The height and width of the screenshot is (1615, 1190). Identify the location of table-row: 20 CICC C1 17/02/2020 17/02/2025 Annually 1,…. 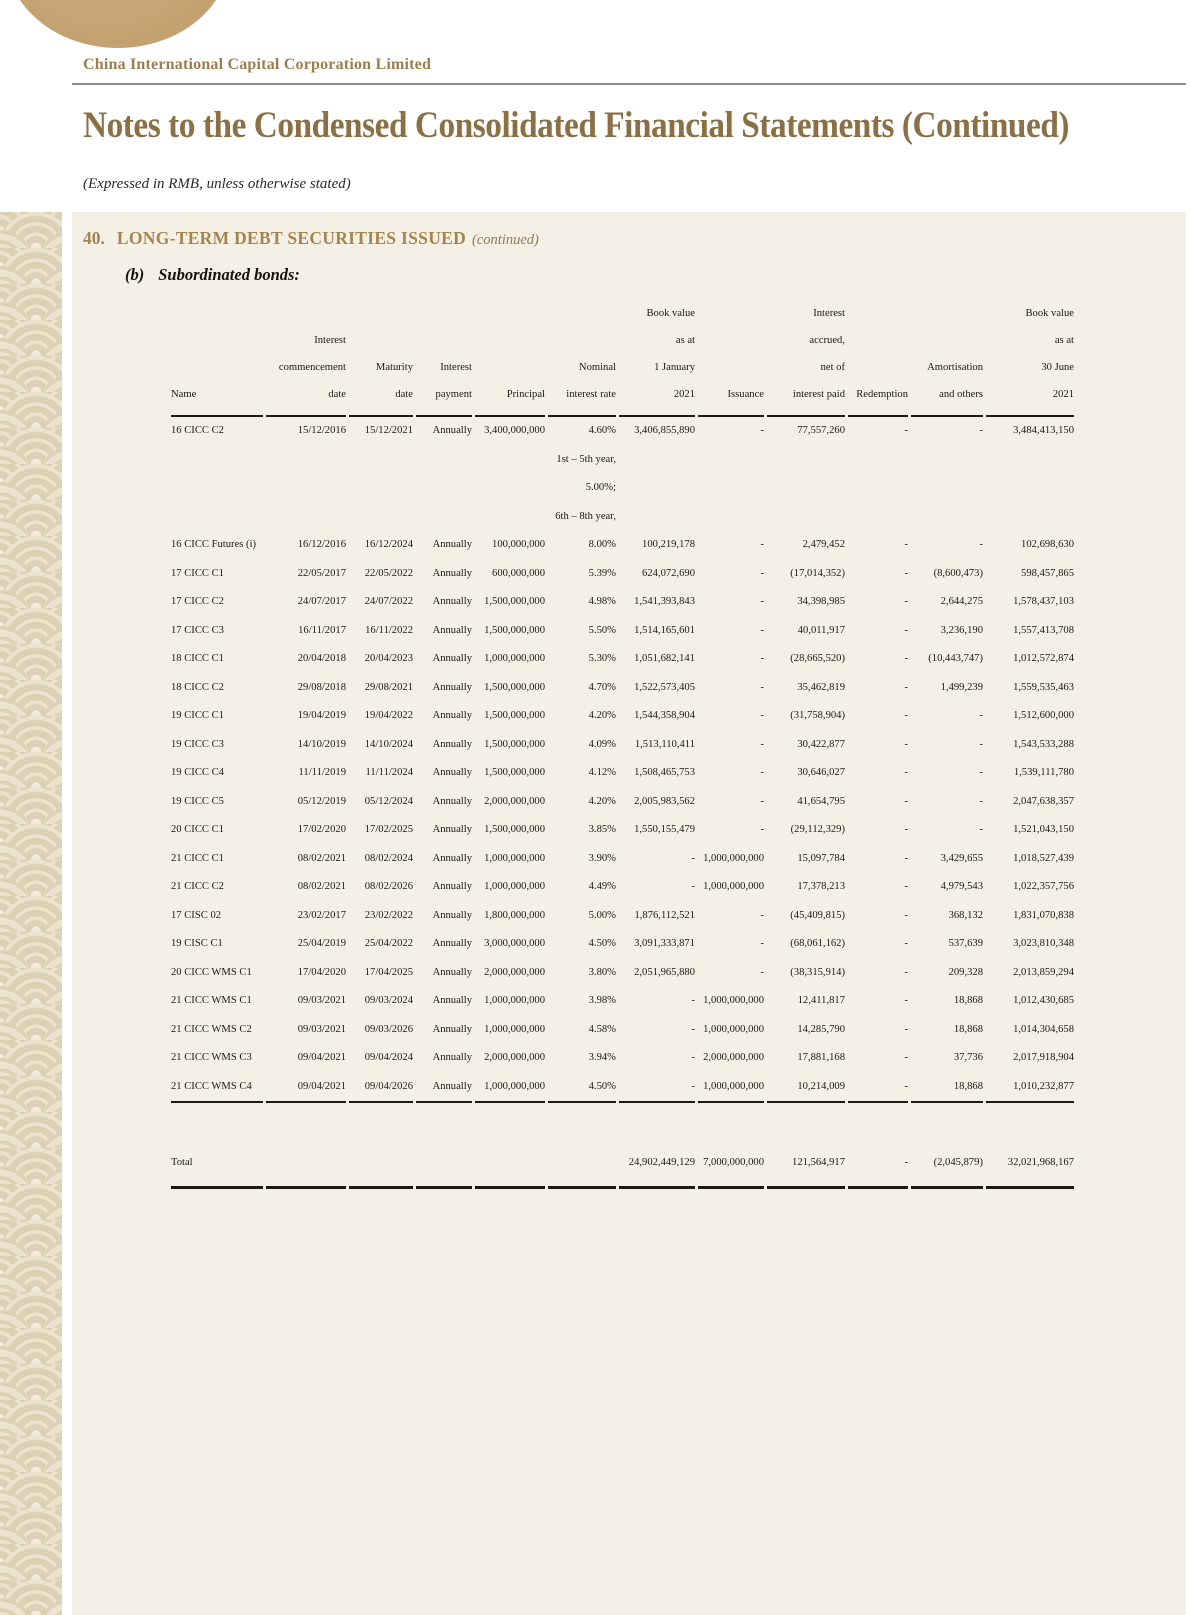
(622, 830).